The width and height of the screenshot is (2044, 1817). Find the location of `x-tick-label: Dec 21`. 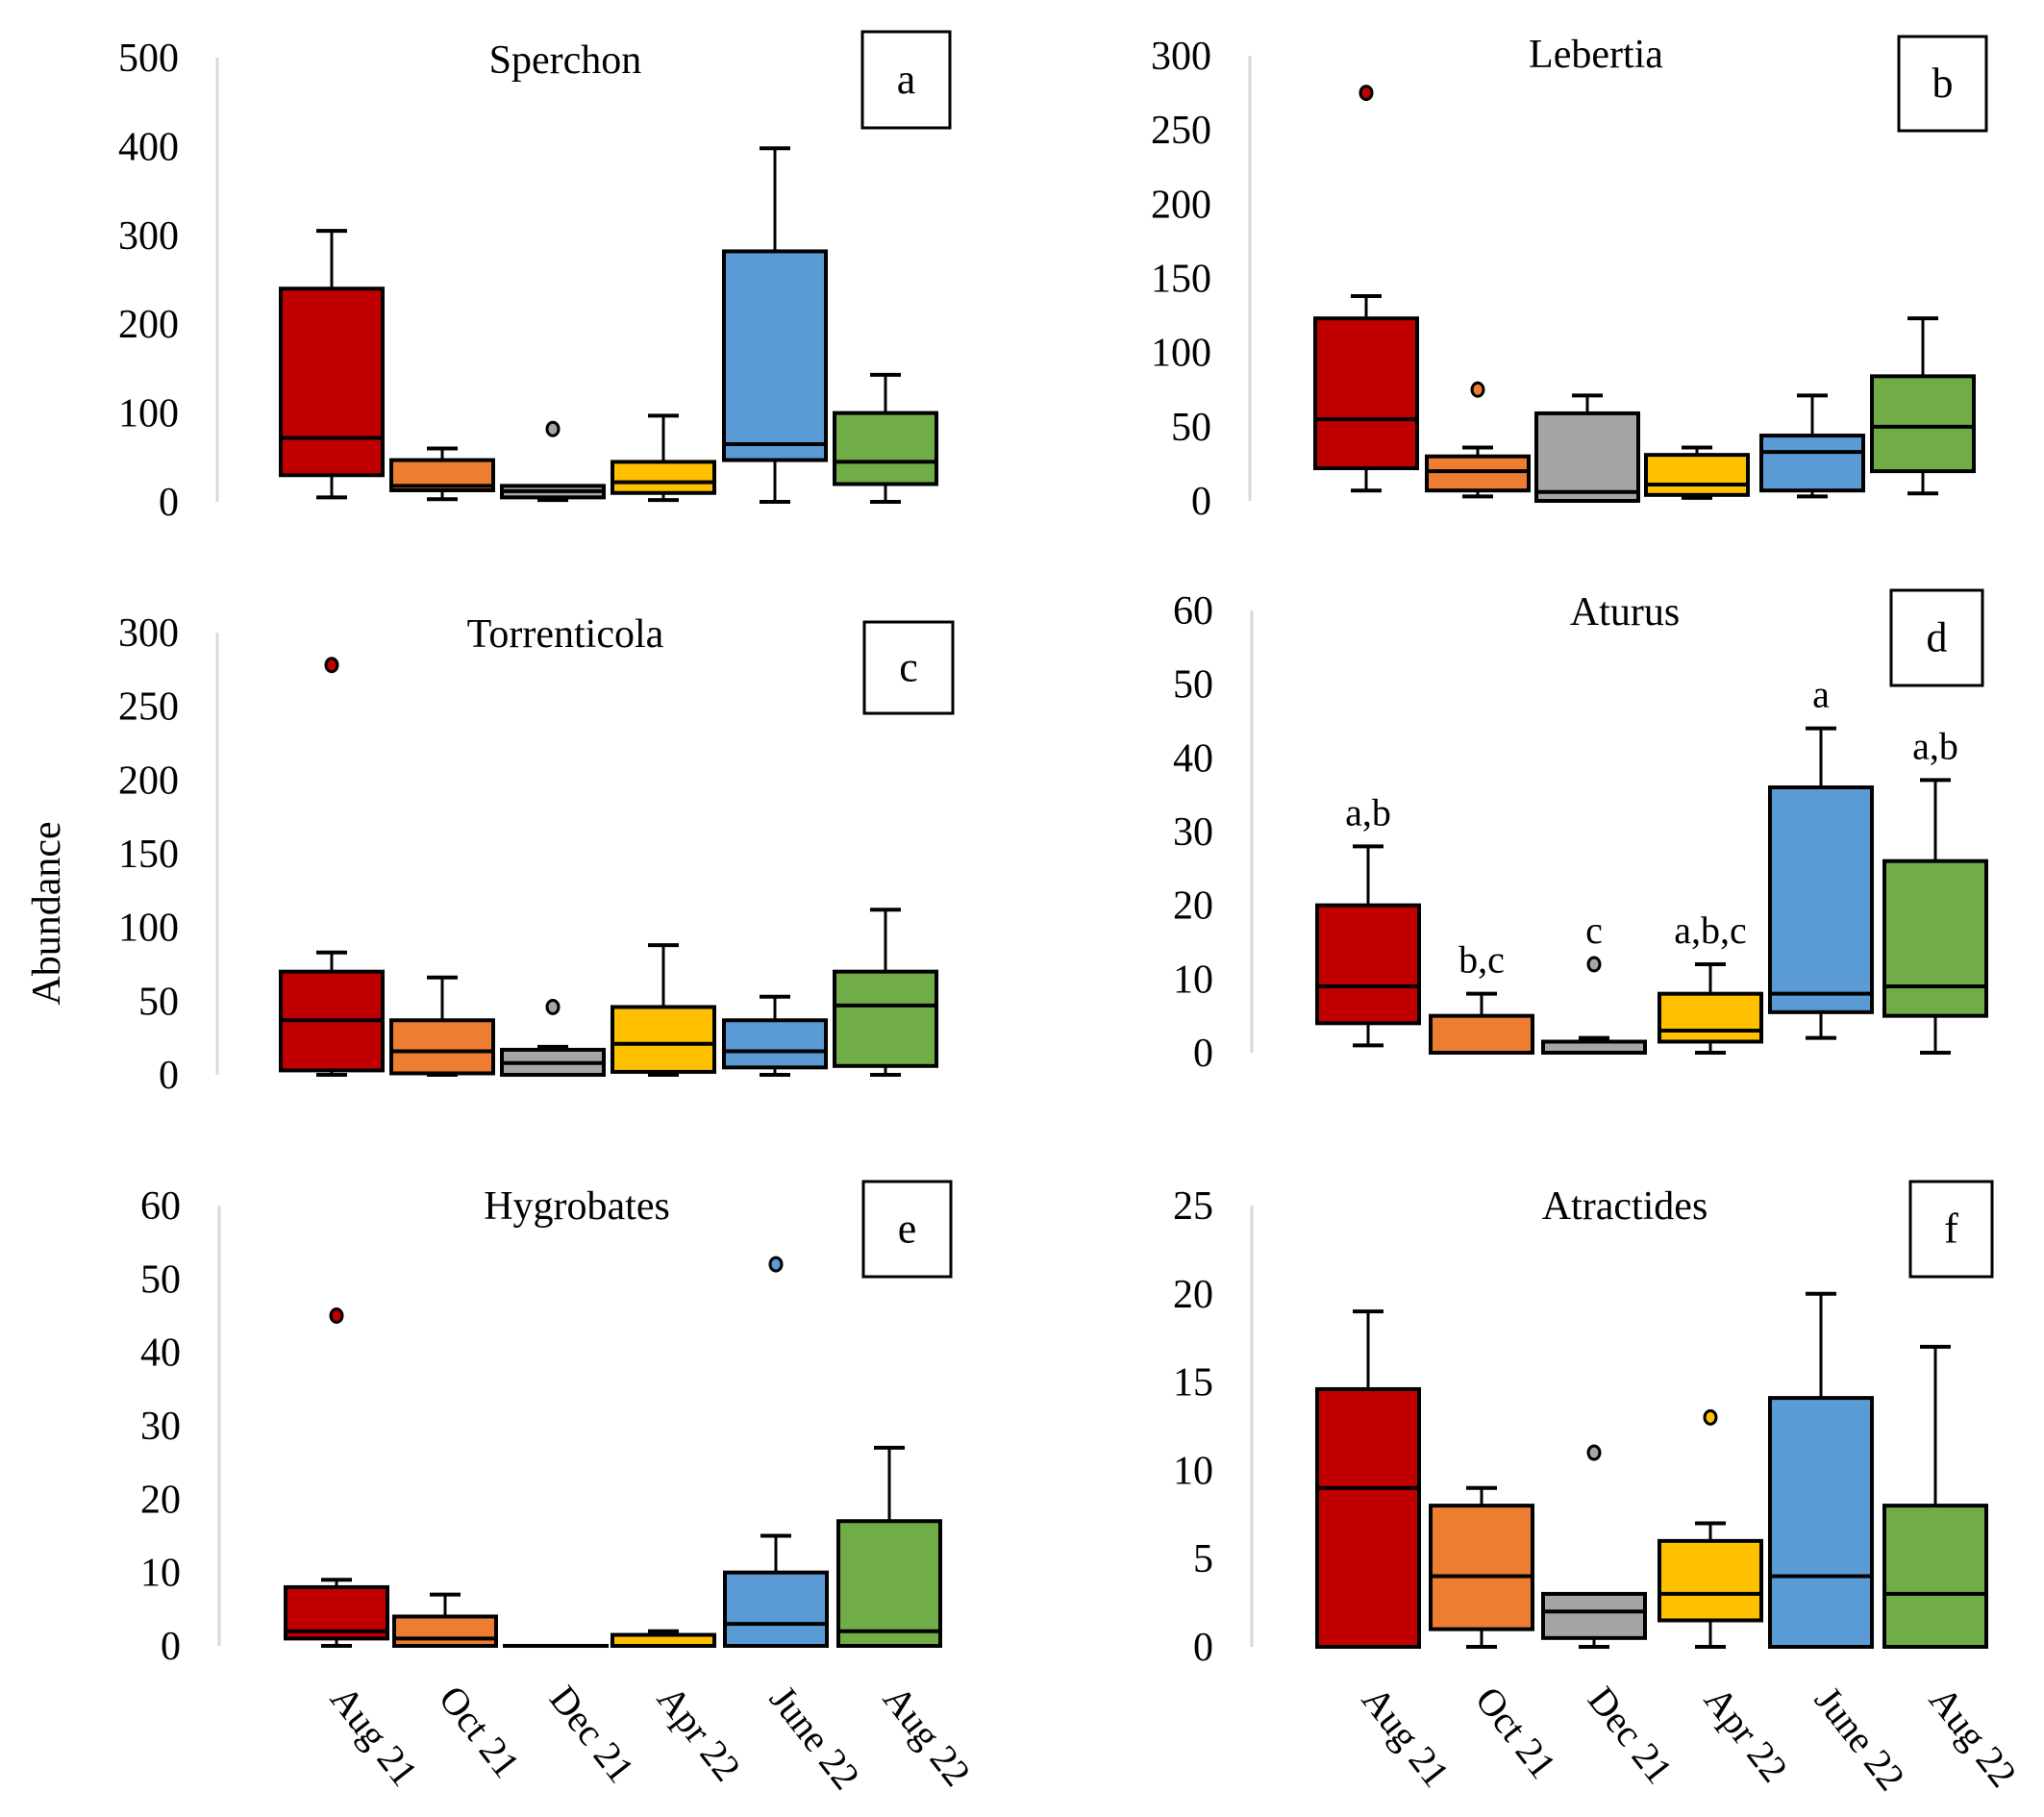

x-tick-label: Dec 21 is located at coordinates (592, 1734).